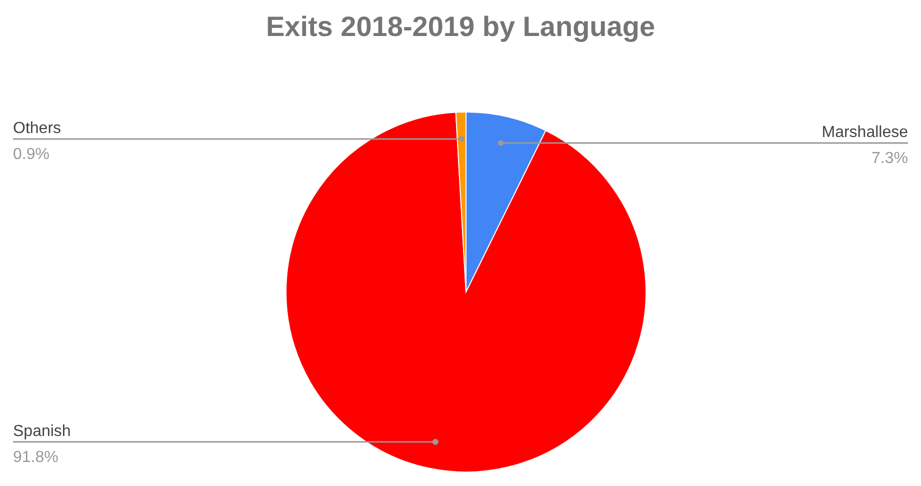 Image resolution: width=921 pixels, height=486 pixels. What do you see at coordinates (37, 129) in the screenshot?
I see `slice-label: Others` at bounding box center [37, 129].